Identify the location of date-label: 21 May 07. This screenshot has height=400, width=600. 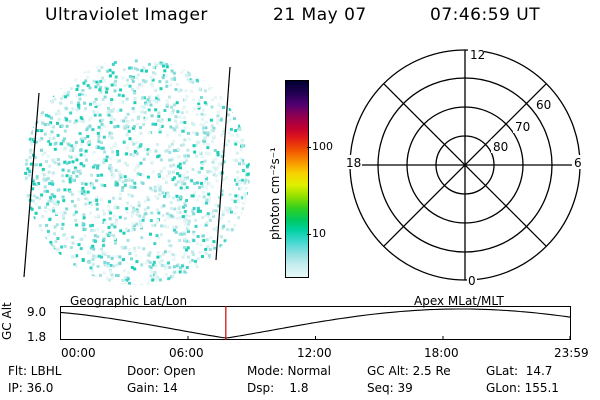
(320, 15).